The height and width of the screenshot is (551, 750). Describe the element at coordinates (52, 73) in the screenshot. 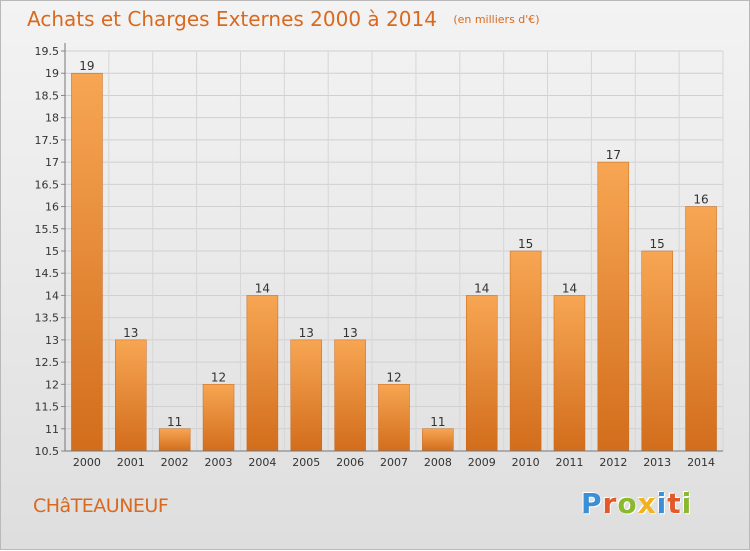

I see `y-tick-label: 19` at that location.